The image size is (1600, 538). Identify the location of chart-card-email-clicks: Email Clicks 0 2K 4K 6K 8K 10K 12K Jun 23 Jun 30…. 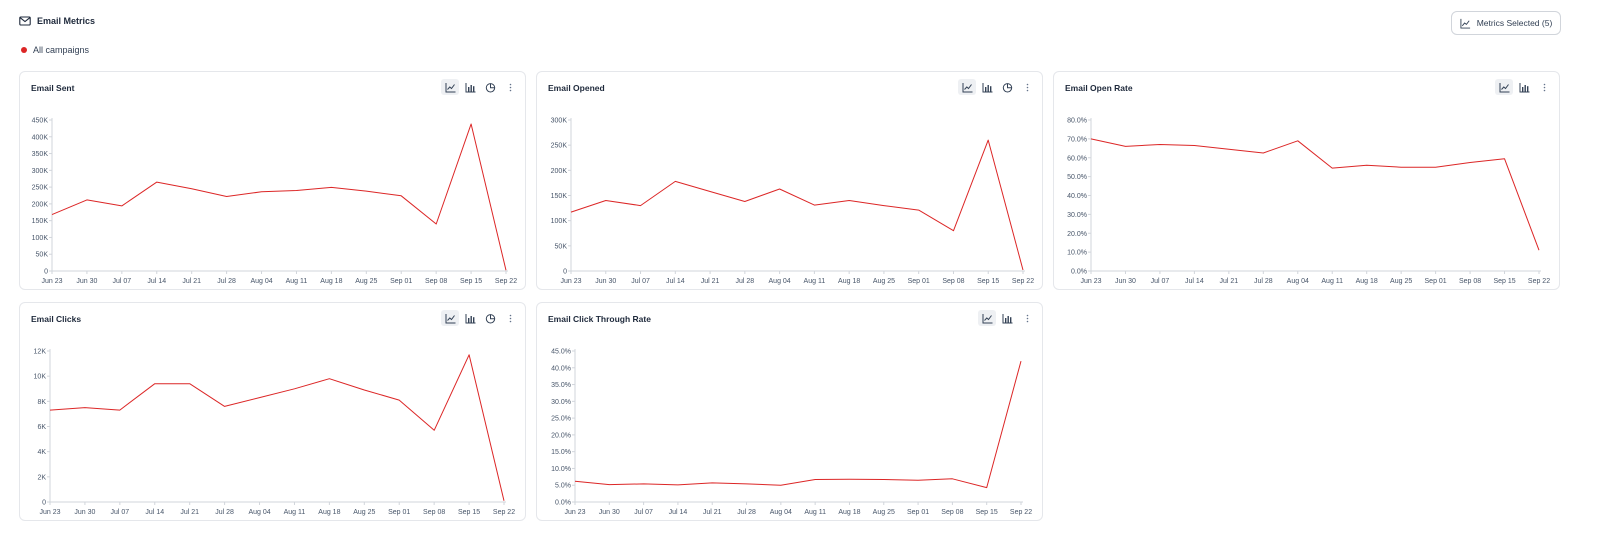
(272, 411).